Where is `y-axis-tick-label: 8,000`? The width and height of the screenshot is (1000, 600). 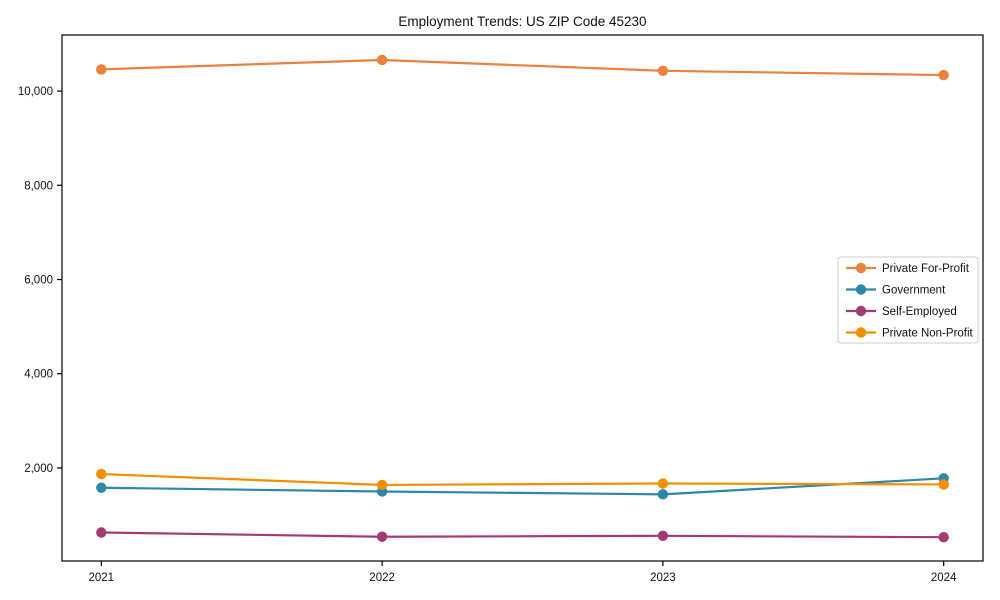
y-axis-tick-label: 8,000 is located at coordinates (38, 186).